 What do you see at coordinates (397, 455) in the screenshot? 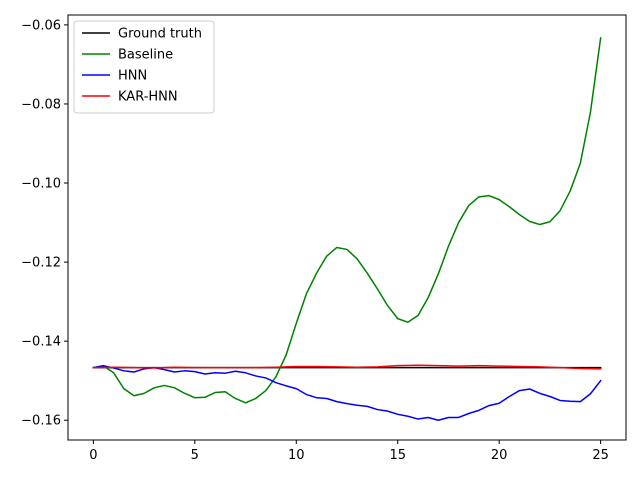
I see `x-tick-label-3: 15` at bounding box center [397, 455].